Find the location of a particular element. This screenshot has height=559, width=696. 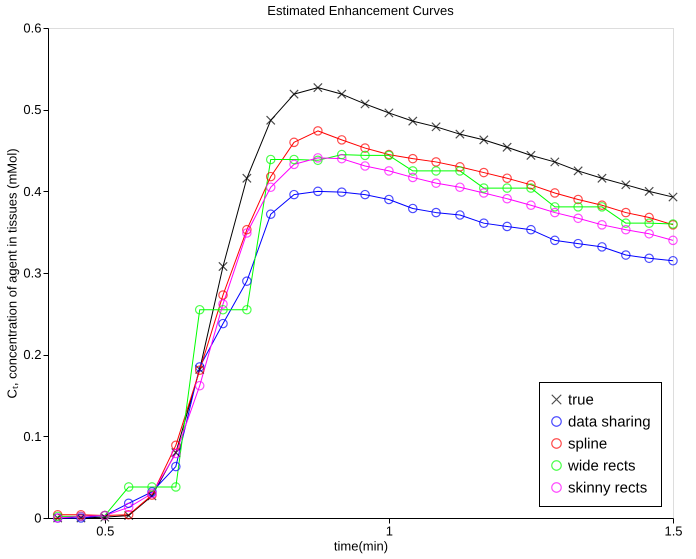

chart-title: Estimated Enhancement Curves is located at coordinates (360, 10).